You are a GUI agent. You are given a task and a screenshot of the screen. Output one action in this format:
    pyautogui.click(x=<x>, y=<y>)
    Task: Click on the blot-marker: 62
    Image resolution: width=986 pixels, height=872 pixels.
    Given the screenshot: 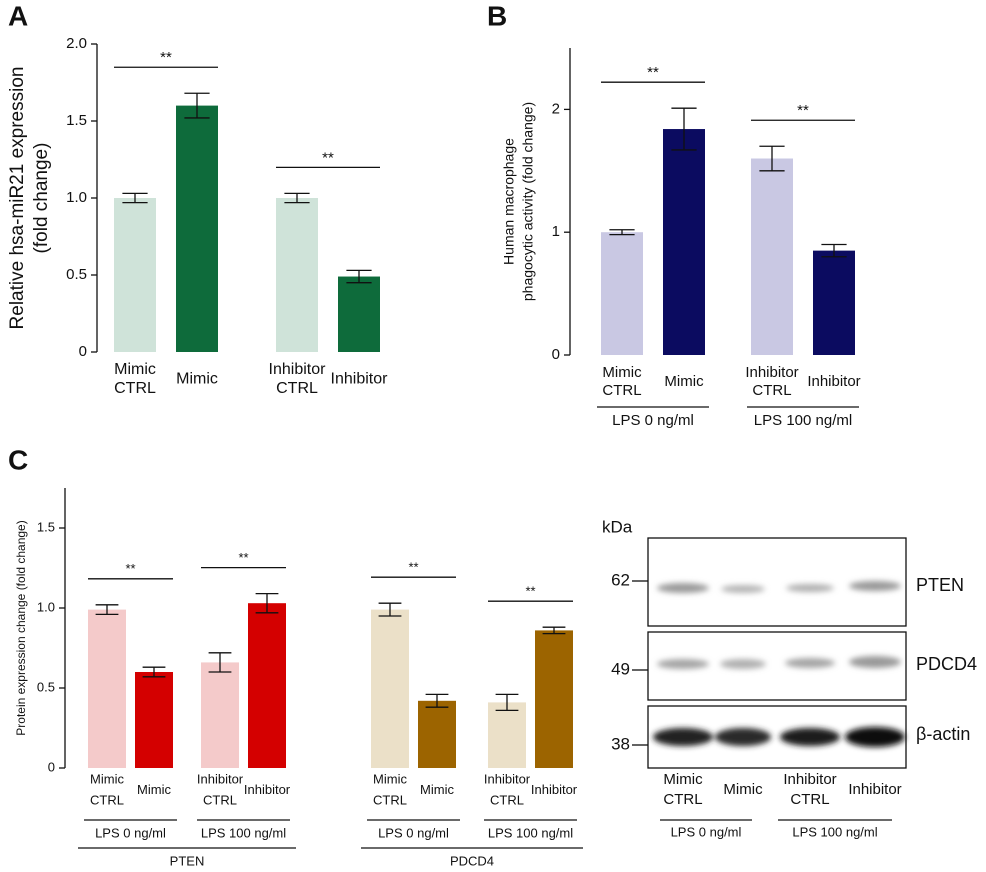 What is the action you would take?
    pyautogui.click(x=620, y=579)
    